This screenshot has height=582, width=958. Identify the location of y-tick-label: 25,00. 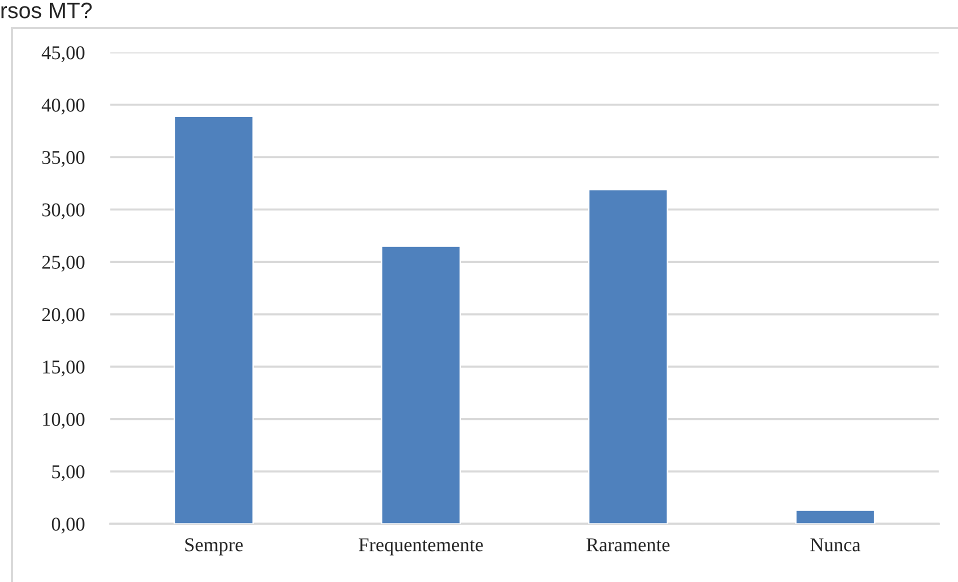
(63, 264).